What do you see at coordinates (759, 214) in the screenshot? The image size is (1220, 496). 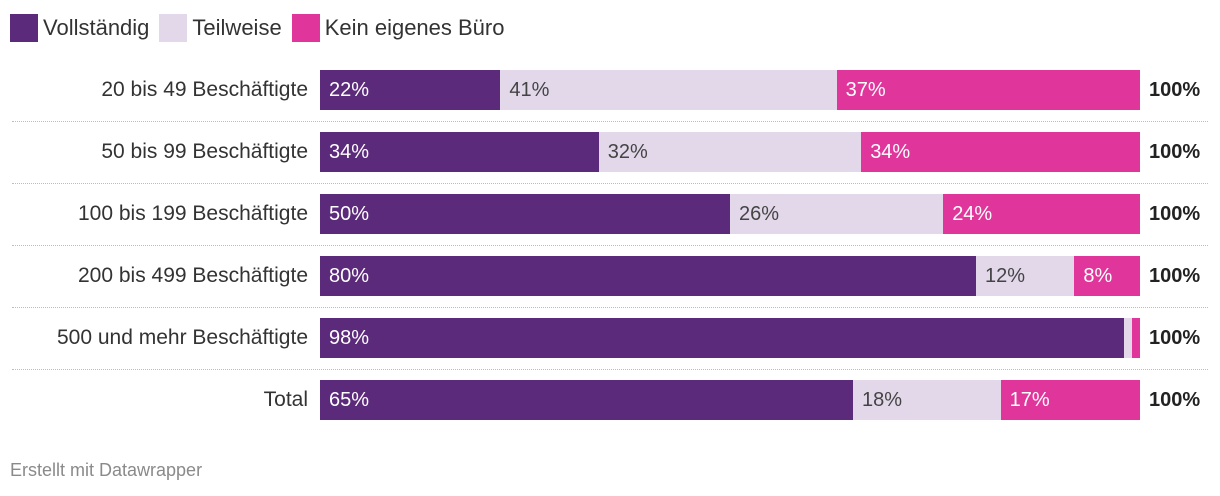 I see `data-label: 26%` at bounding box center [759, 214].